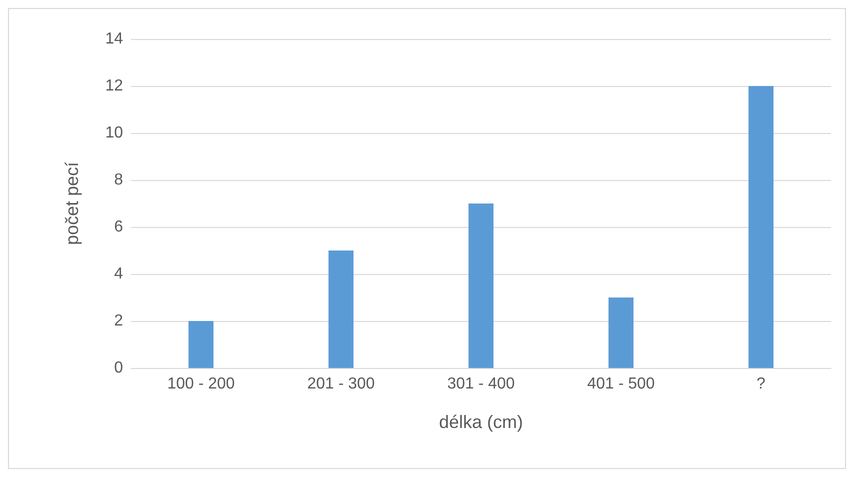  Describe the element at coordinates (119, 368) in the screenshot. I see `y-tick-label: 0` at that location.